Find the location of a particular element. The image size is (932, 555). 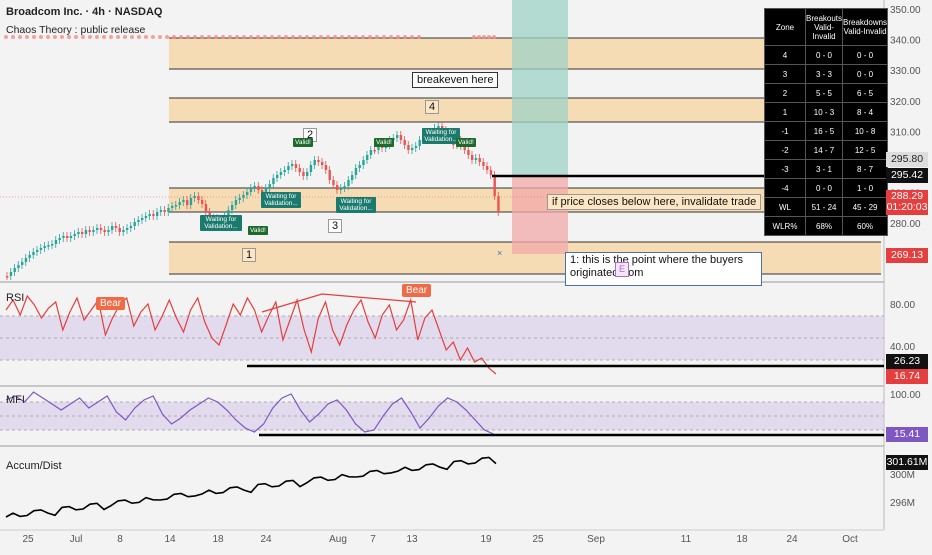

rsi-badge: 16.74 is located at coordinates (907, 376).